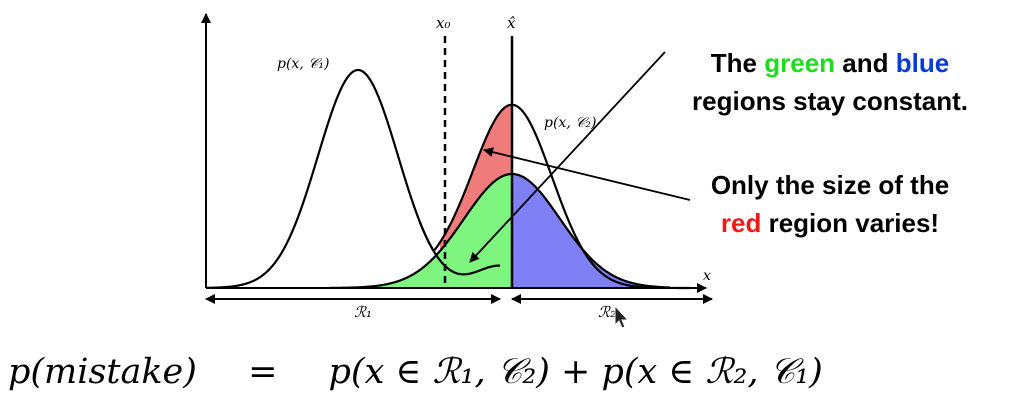 The width and height of the screenshot is (1021, 410). I want to click on annotation2-text-1: Only the size of the, so click(830, 185).